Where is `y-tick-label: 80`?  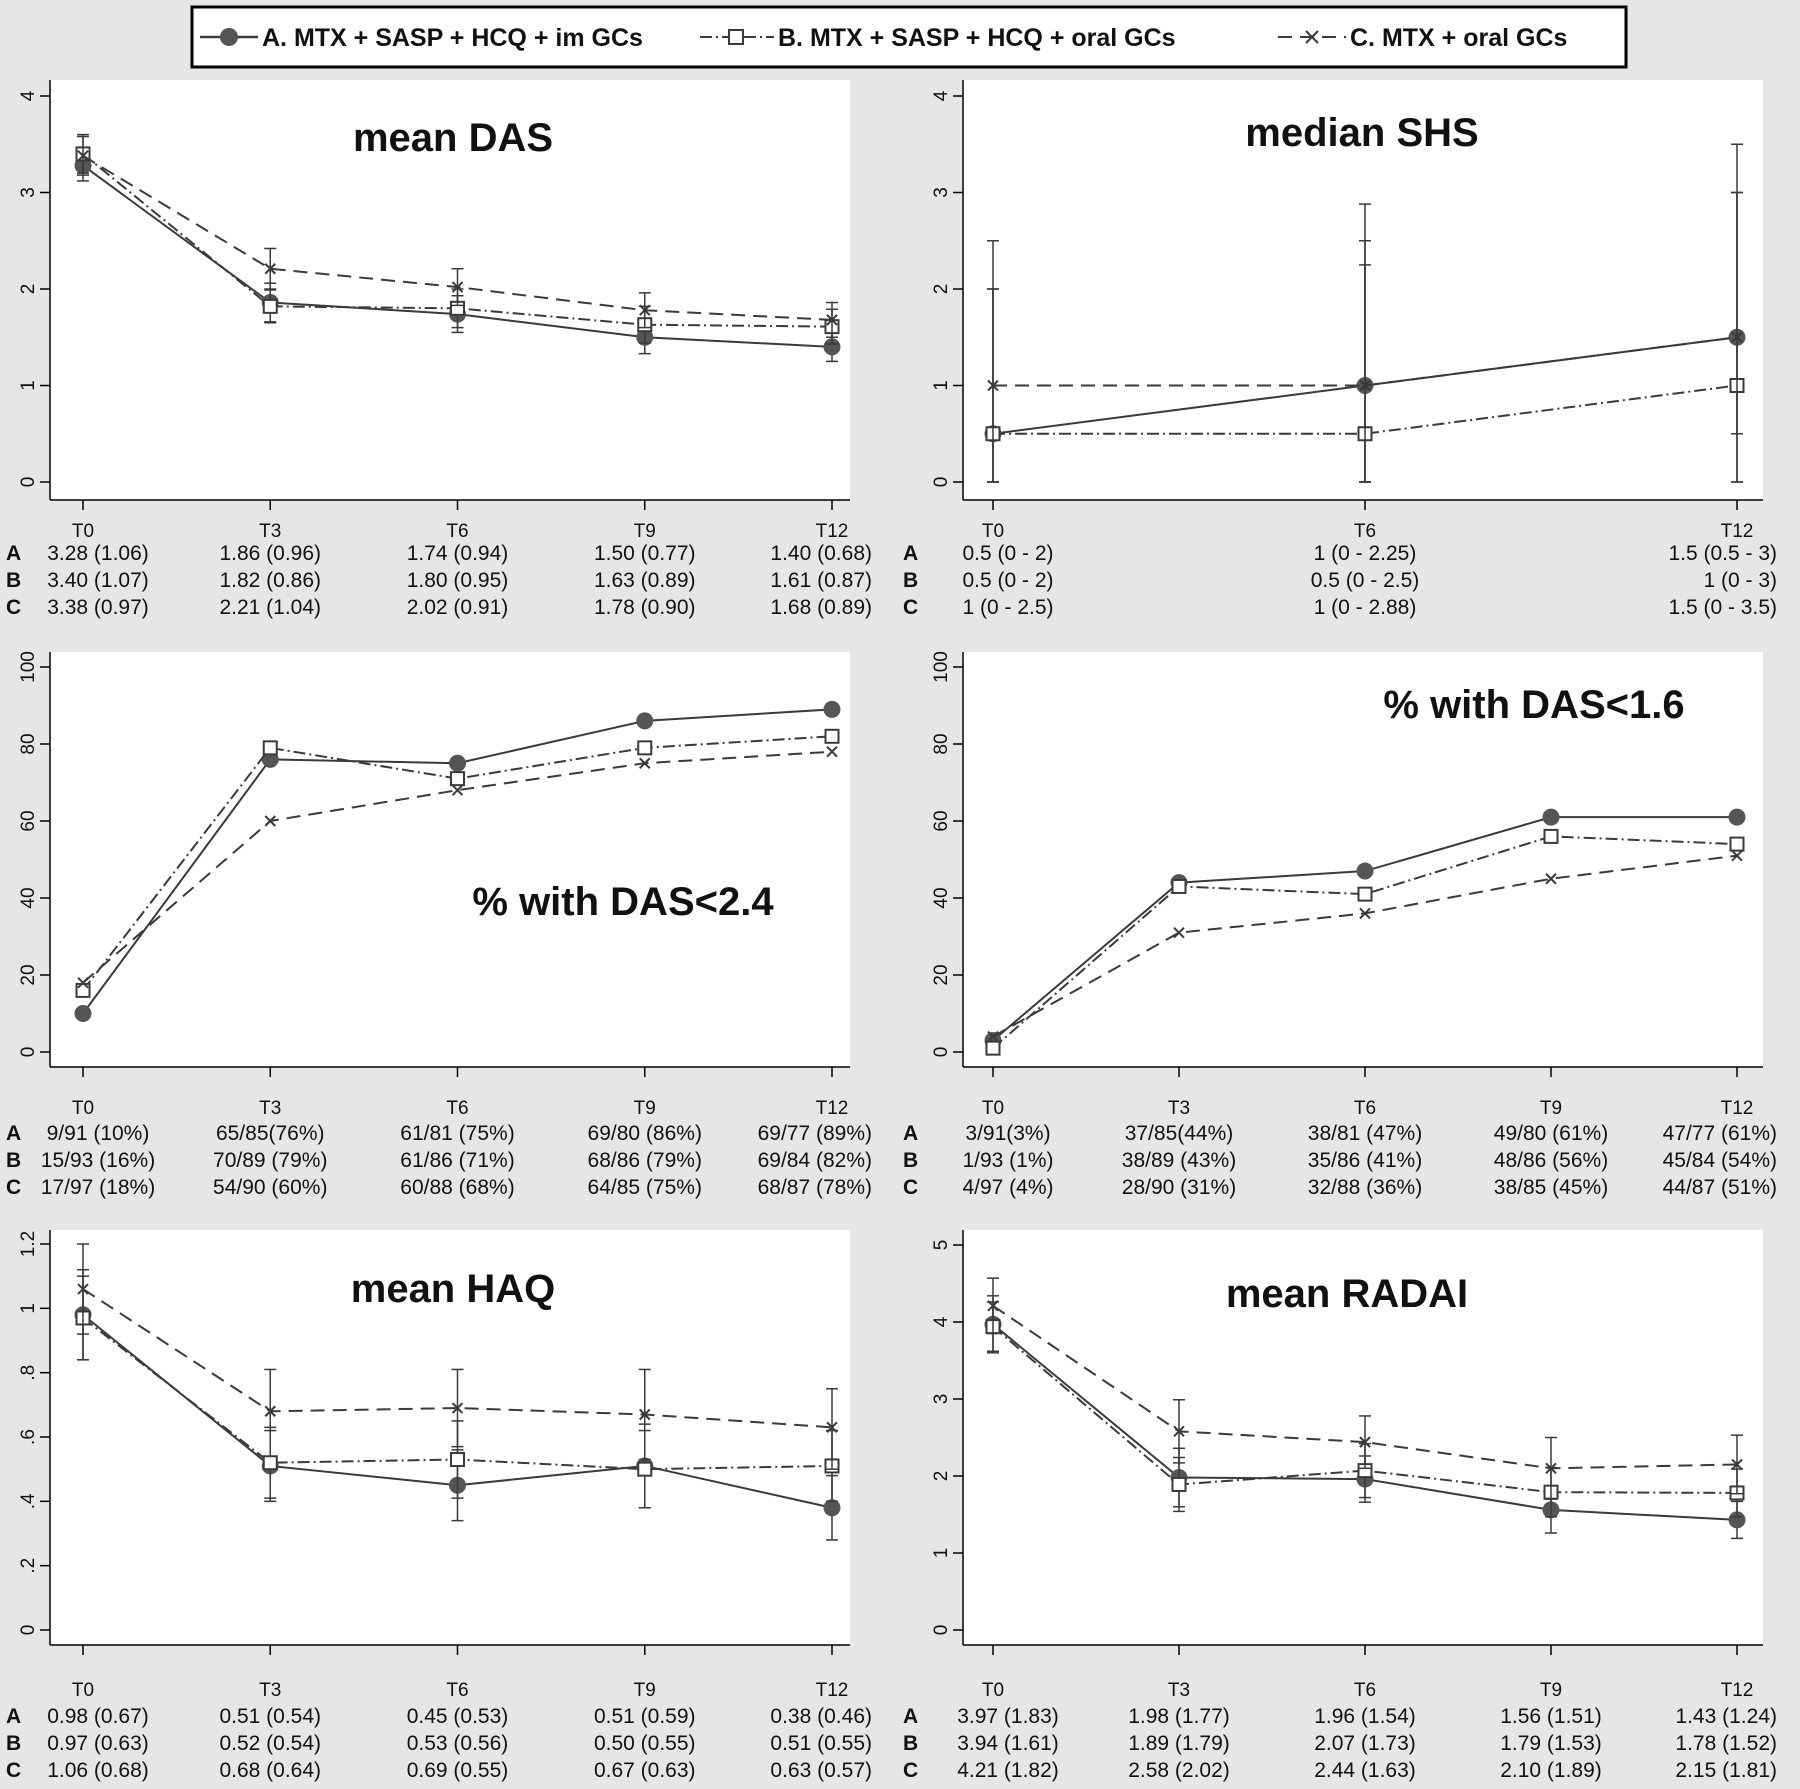
y-tick-label: 80 is located at coordinates (941, 743).